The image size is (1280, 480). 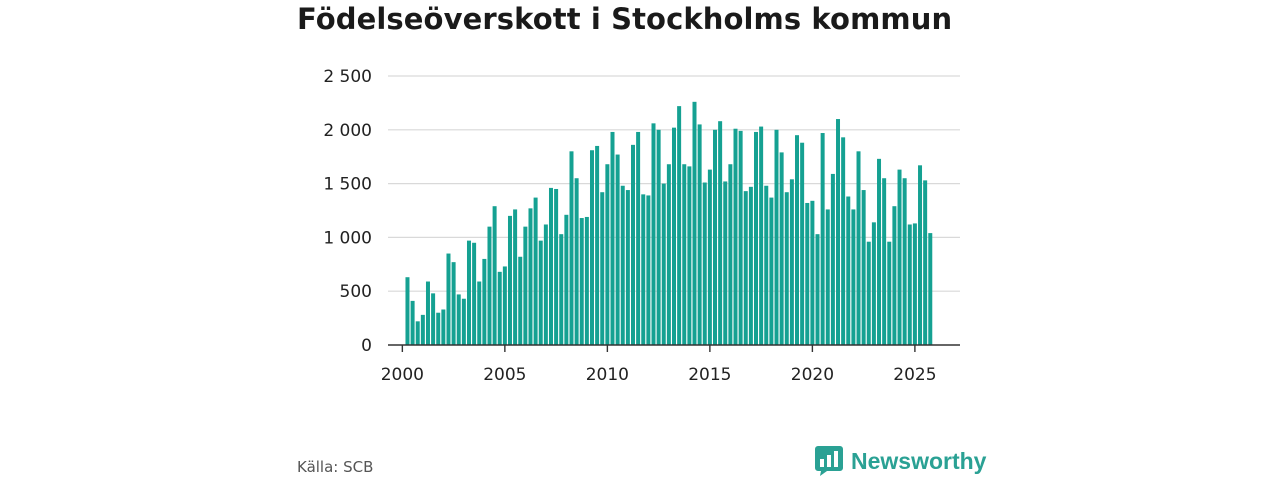 What do you see at coordinates (659, 365) in the screenshot?
I see `x-axis-ticks: 2000 2005 2010 2015 2020 2025` at bounding box center [659, 365].